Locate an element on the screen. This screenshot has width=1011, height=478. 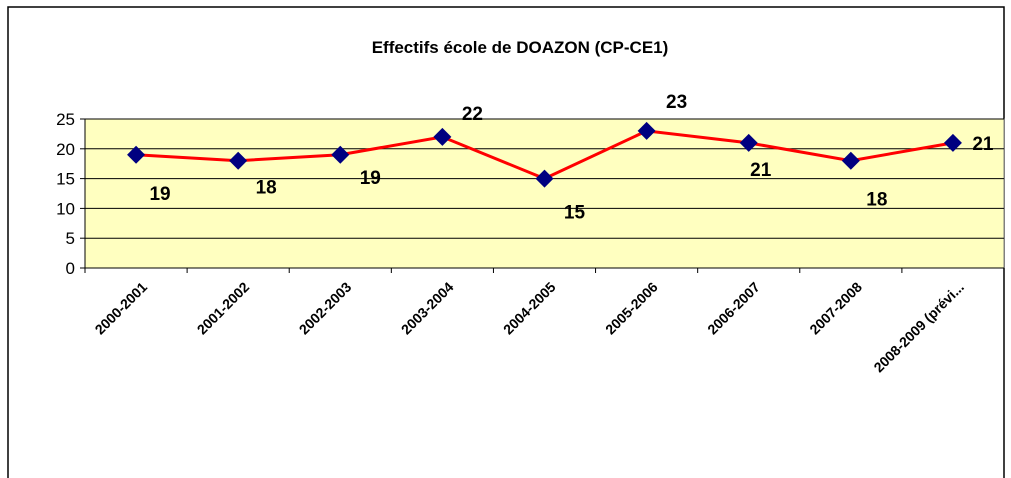
data-label: 15 is located at coordinates (575, 213).